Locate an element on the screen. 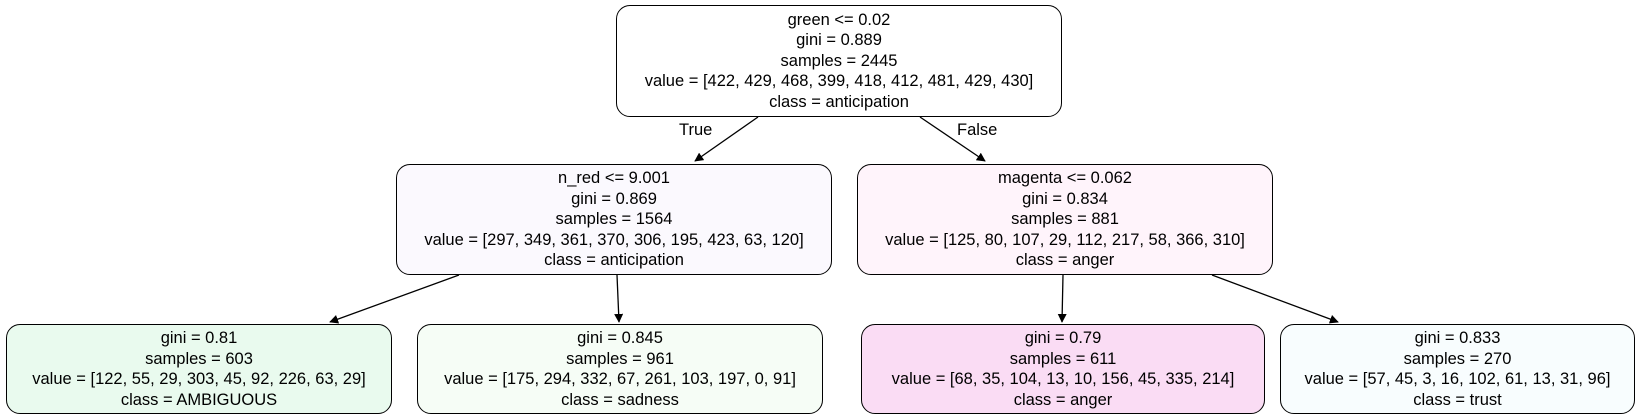 The image size is (1641, 419). node-class: class = AMBIGUOUS is located at coordinates (199, 399).